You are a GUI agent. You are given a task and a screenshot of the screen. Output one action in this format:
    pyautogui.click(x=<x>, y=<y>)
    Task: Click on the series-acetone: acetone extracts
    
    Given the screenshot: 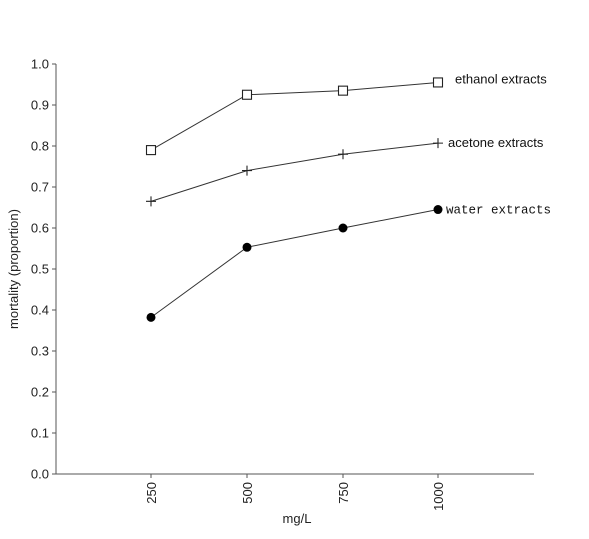 What is the action you would take?
    pyautogui.click(x=345, y=171)
    